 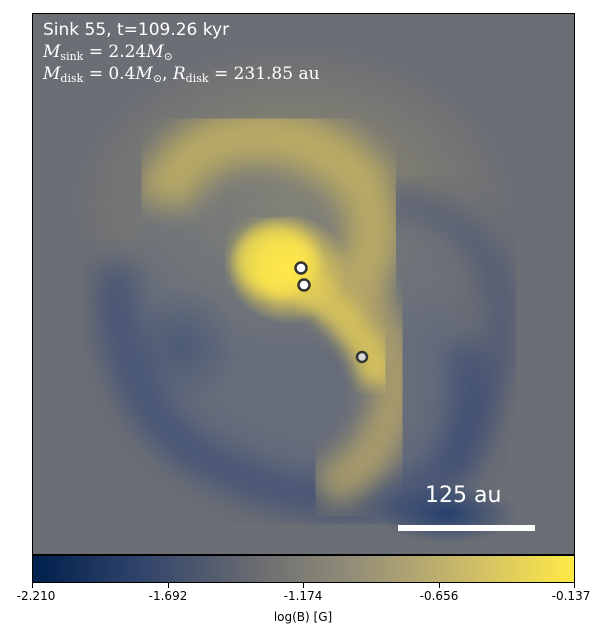 I want to click on colorbar-tick-label-3: -0.656, so click(x=439, y=596).